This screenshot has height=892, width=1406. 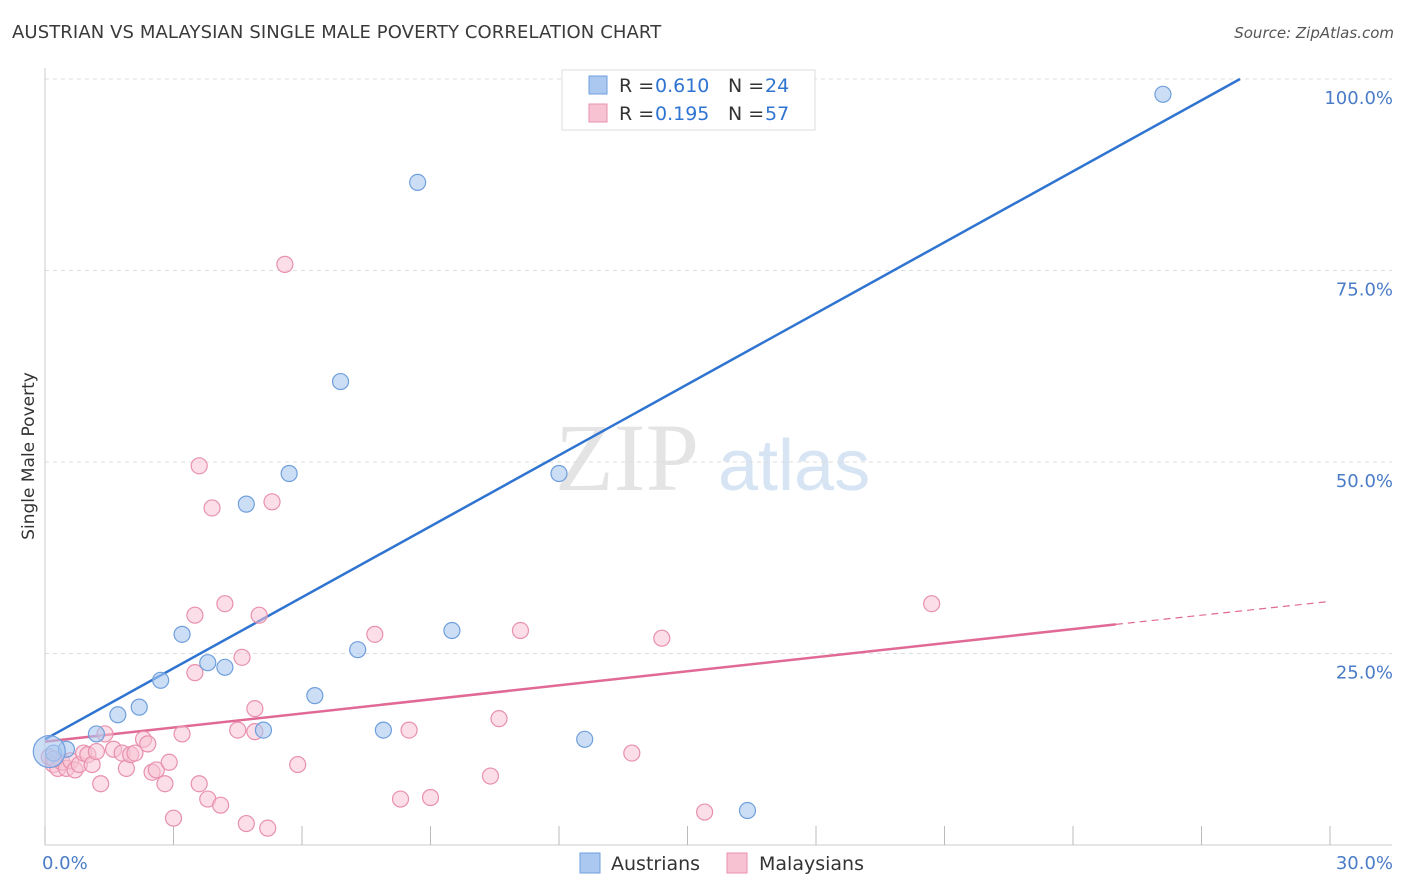 I want to click on bottom-legend-label-austrians: Austrians, so click(x=655, y=864).